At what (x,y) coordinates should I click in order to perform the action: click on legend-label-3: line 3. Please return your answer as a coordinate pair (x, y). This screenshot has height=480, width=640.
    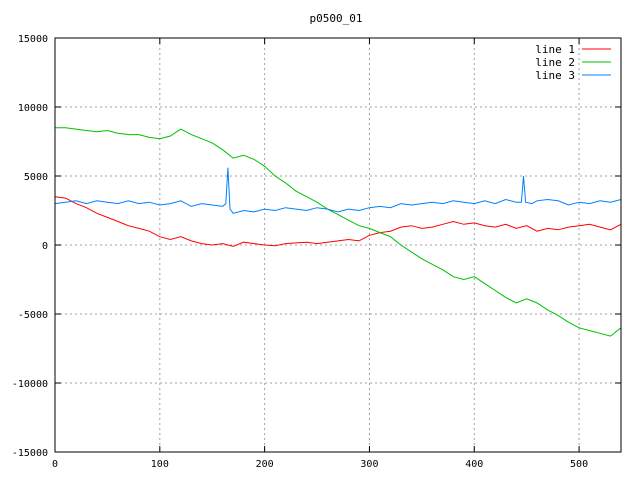
    Looking at the image, I should click on (555, 75).